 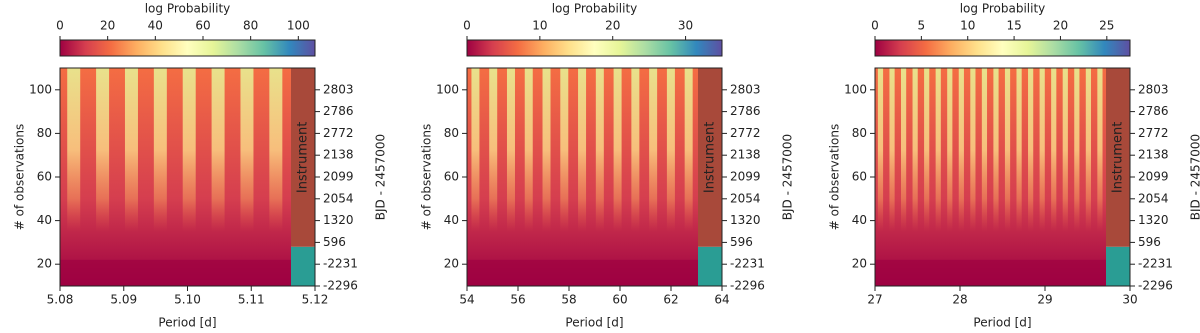 I want to click on colorbar-tick-label: 60, so click(x=202, y=26).